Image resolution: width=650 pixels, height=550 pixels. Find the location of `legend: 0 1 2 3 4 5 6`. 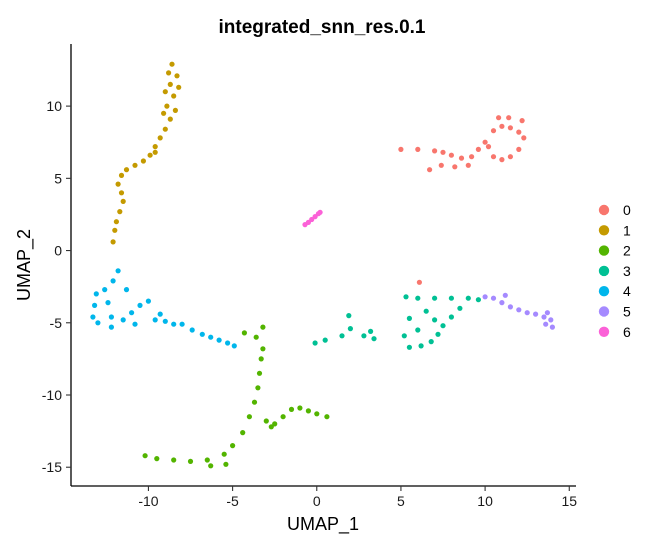

legend: 0 1 2 3 4 5 6 is located at coordinates (614, 271).